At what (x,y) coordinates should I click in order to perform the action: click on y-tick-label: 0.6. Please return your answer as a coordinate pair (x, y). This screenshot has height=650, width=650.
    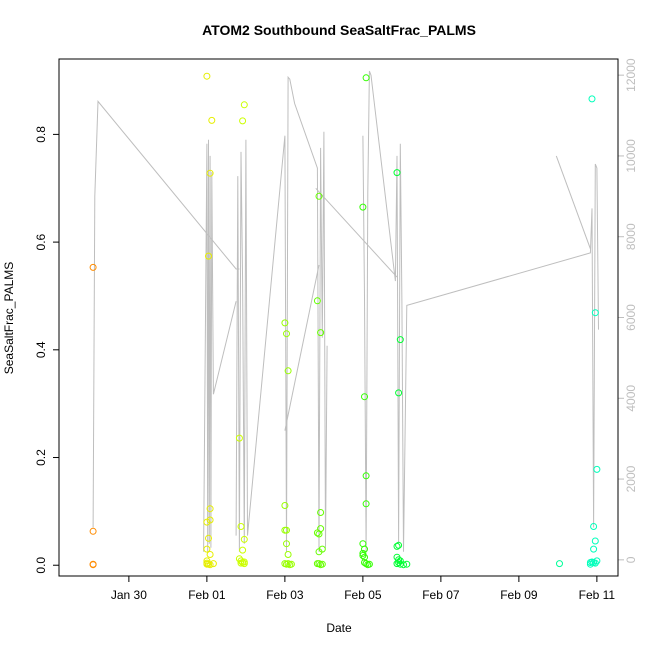
    Looking at the image, I should click on (41, 241).